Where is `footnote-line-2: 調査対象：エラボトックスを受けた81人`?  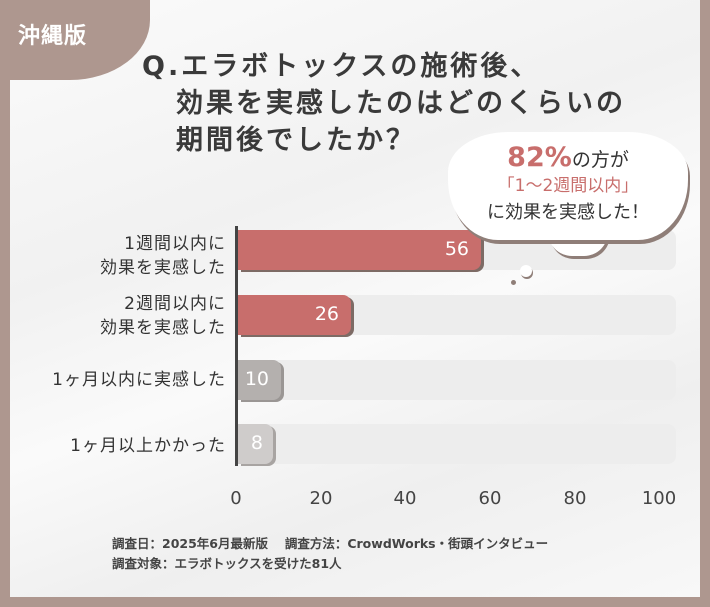
footnote-line-2: 調査対象：エラボトックスを受けた81人 is located at coordinates (227, 563).